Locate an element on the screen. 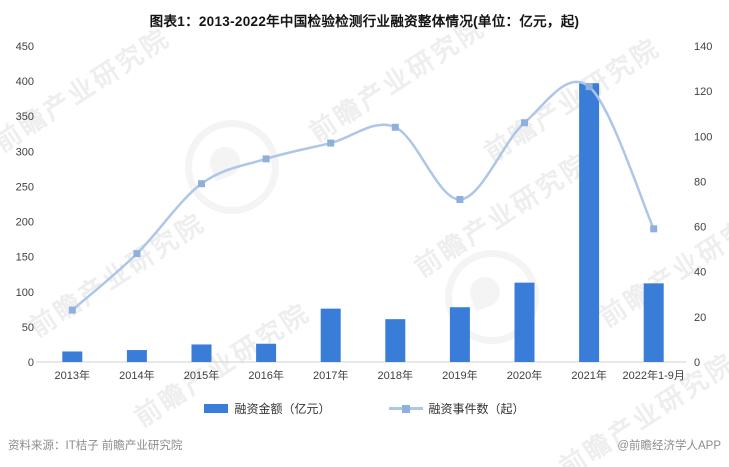  left-axis-tick-0: 0 is located at coordinates (31, 363).